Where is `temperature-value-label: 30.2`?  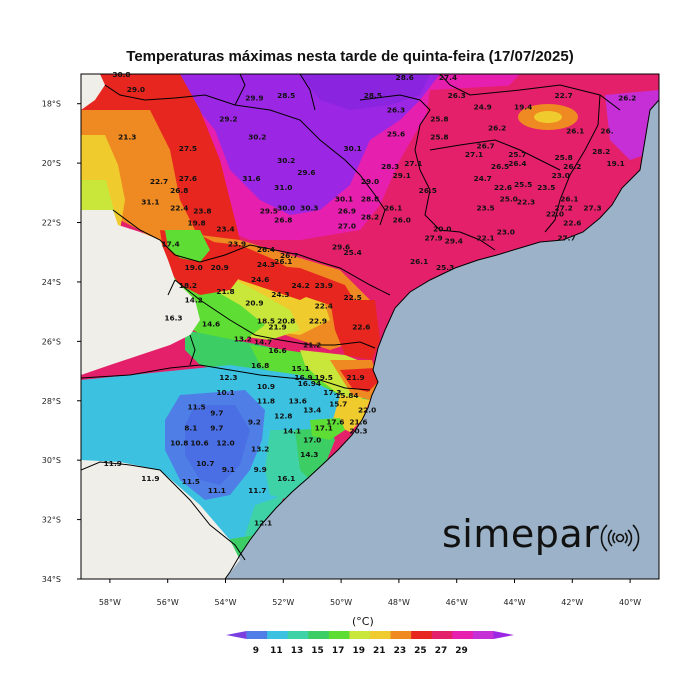 temperature-value-label: 30.2 is located at coordinates (257, 136).